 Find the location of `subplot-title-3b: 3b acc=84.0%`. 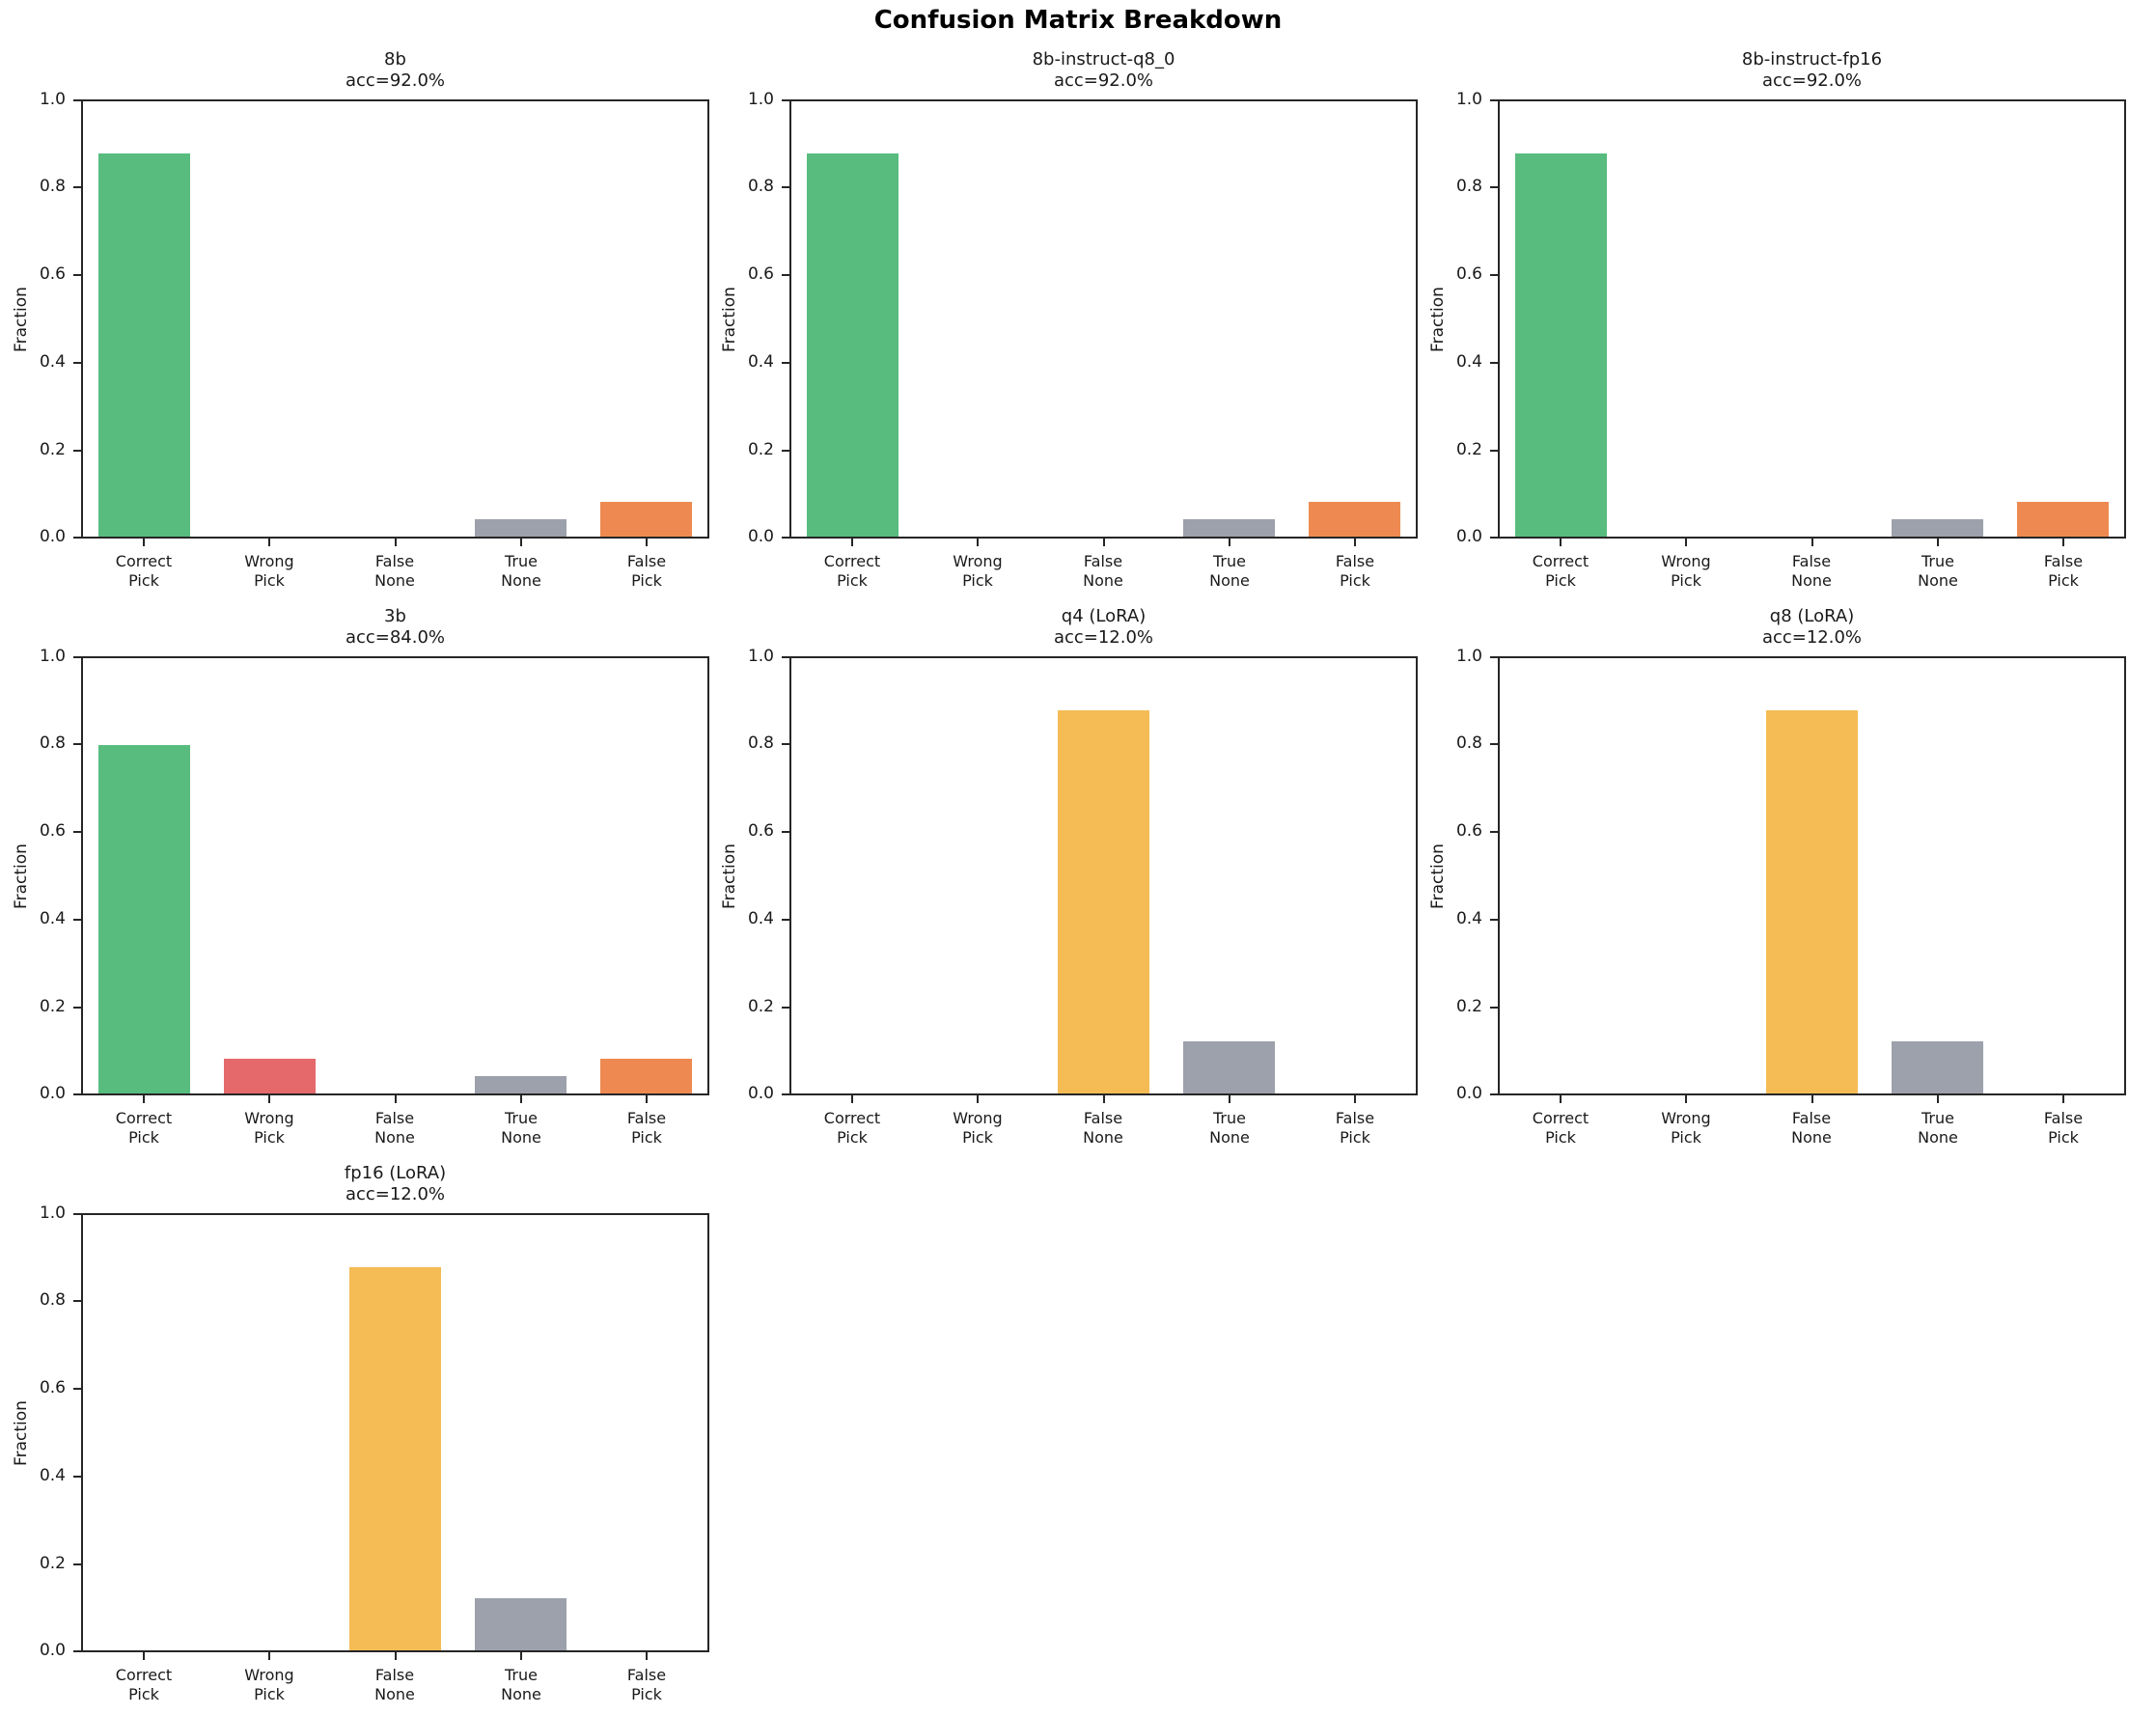

subplot-title-3b: 3b acc=84.0% is located at coordinates (395, 627).